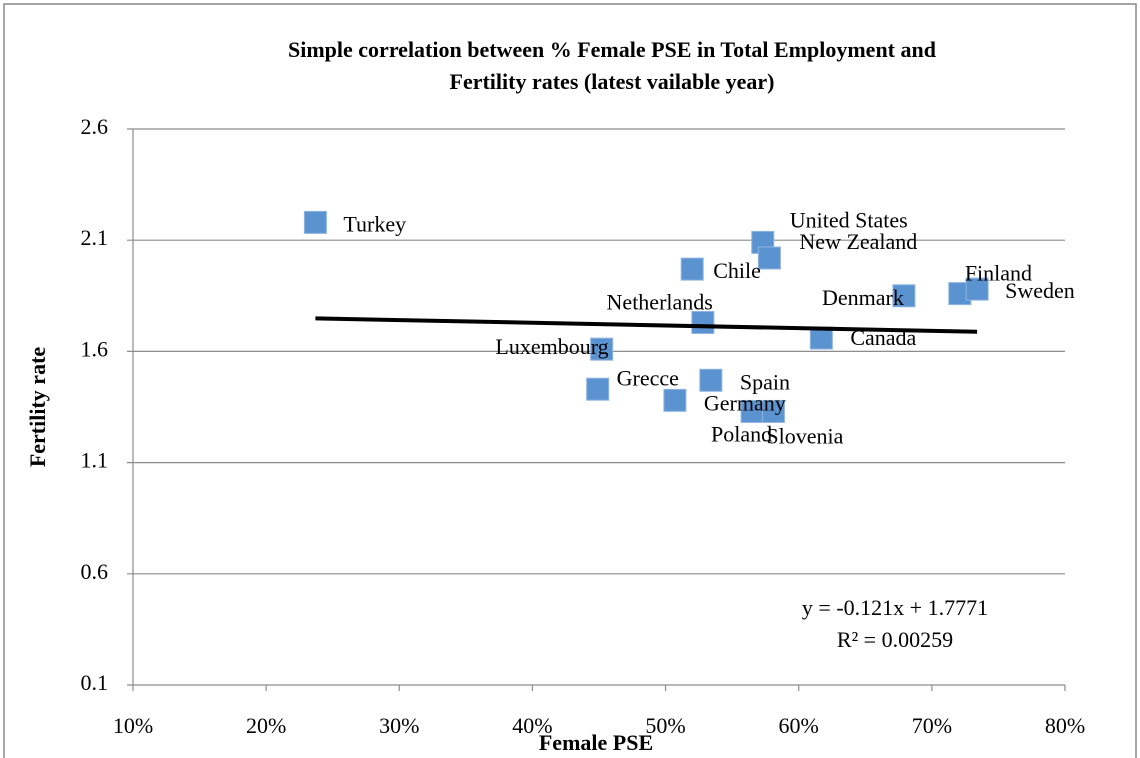  What do you see at coordinates (95, 682) in the screenshot?
I see `y-tick-label: 0.1` at bounding box center [95, 682].